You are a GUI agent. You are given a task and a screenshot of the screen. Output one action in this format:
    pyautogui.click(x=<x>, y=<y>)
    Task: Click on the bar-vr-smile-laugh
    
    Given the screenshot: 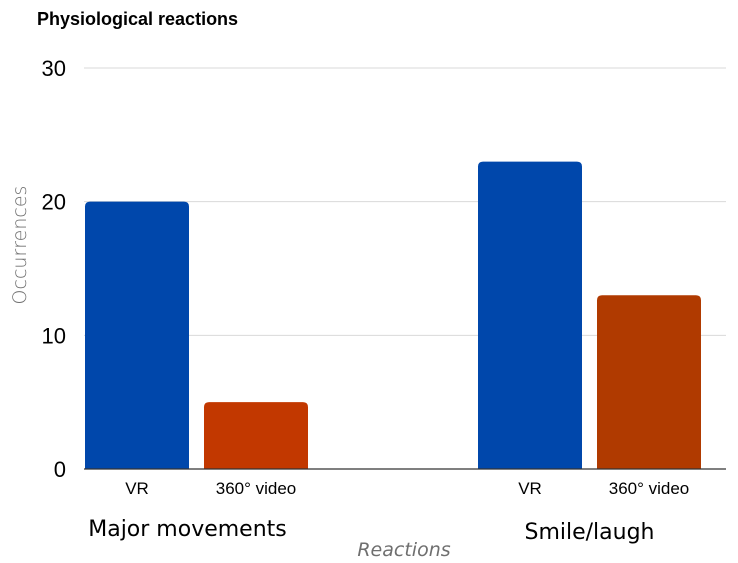 What is the action you would take?
    pyautogui.click(x=530, y=315)
    